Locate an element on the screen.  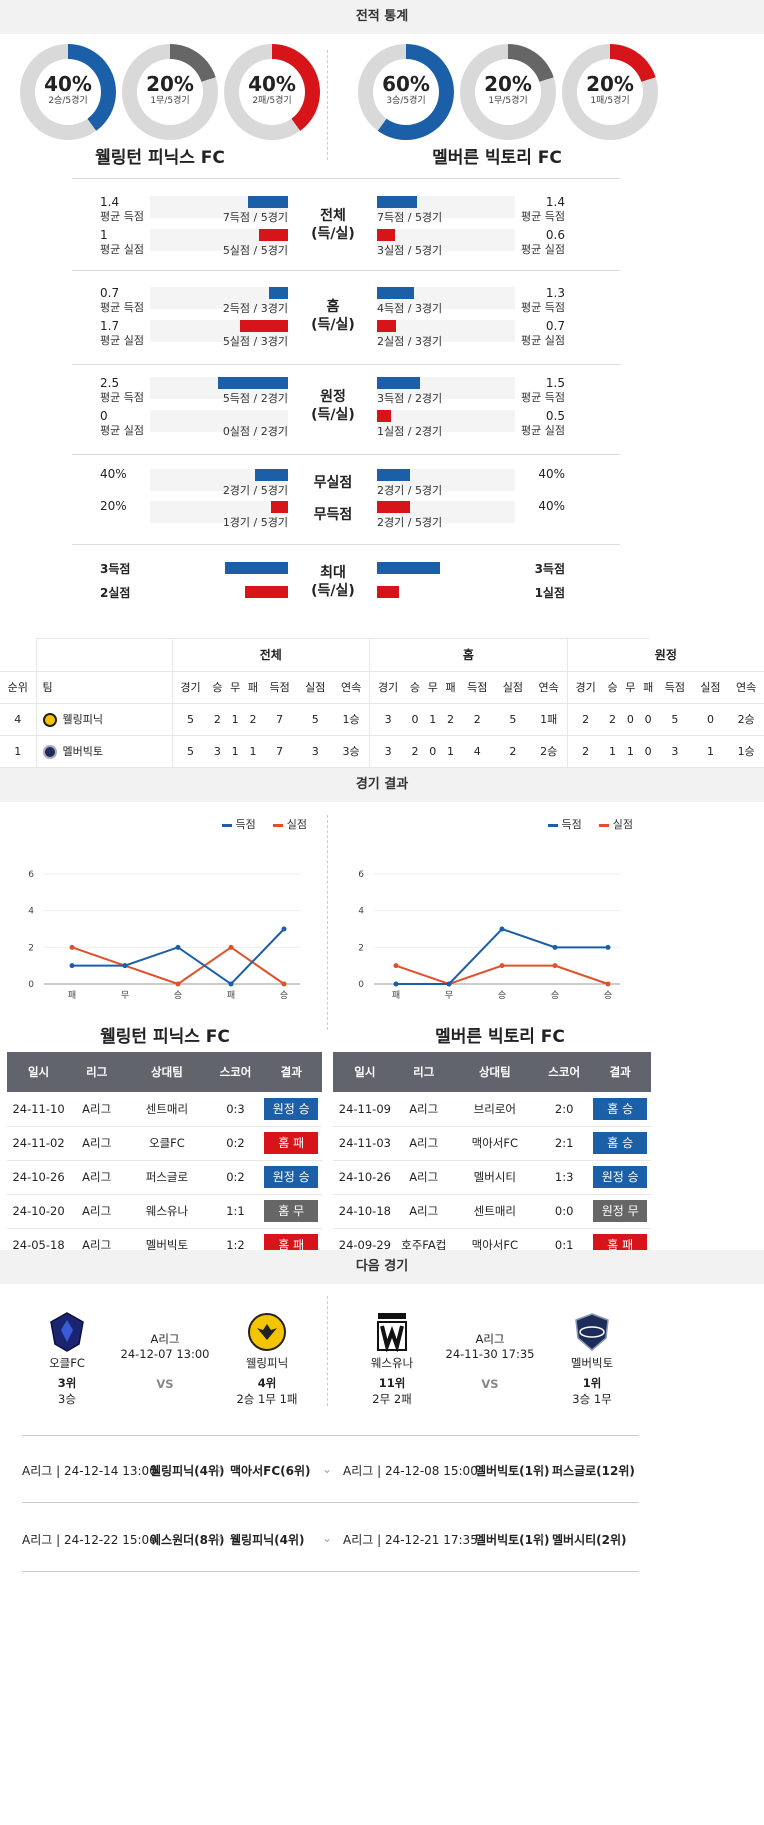
standings-header: 팀 is located at coordinates (103, 687).